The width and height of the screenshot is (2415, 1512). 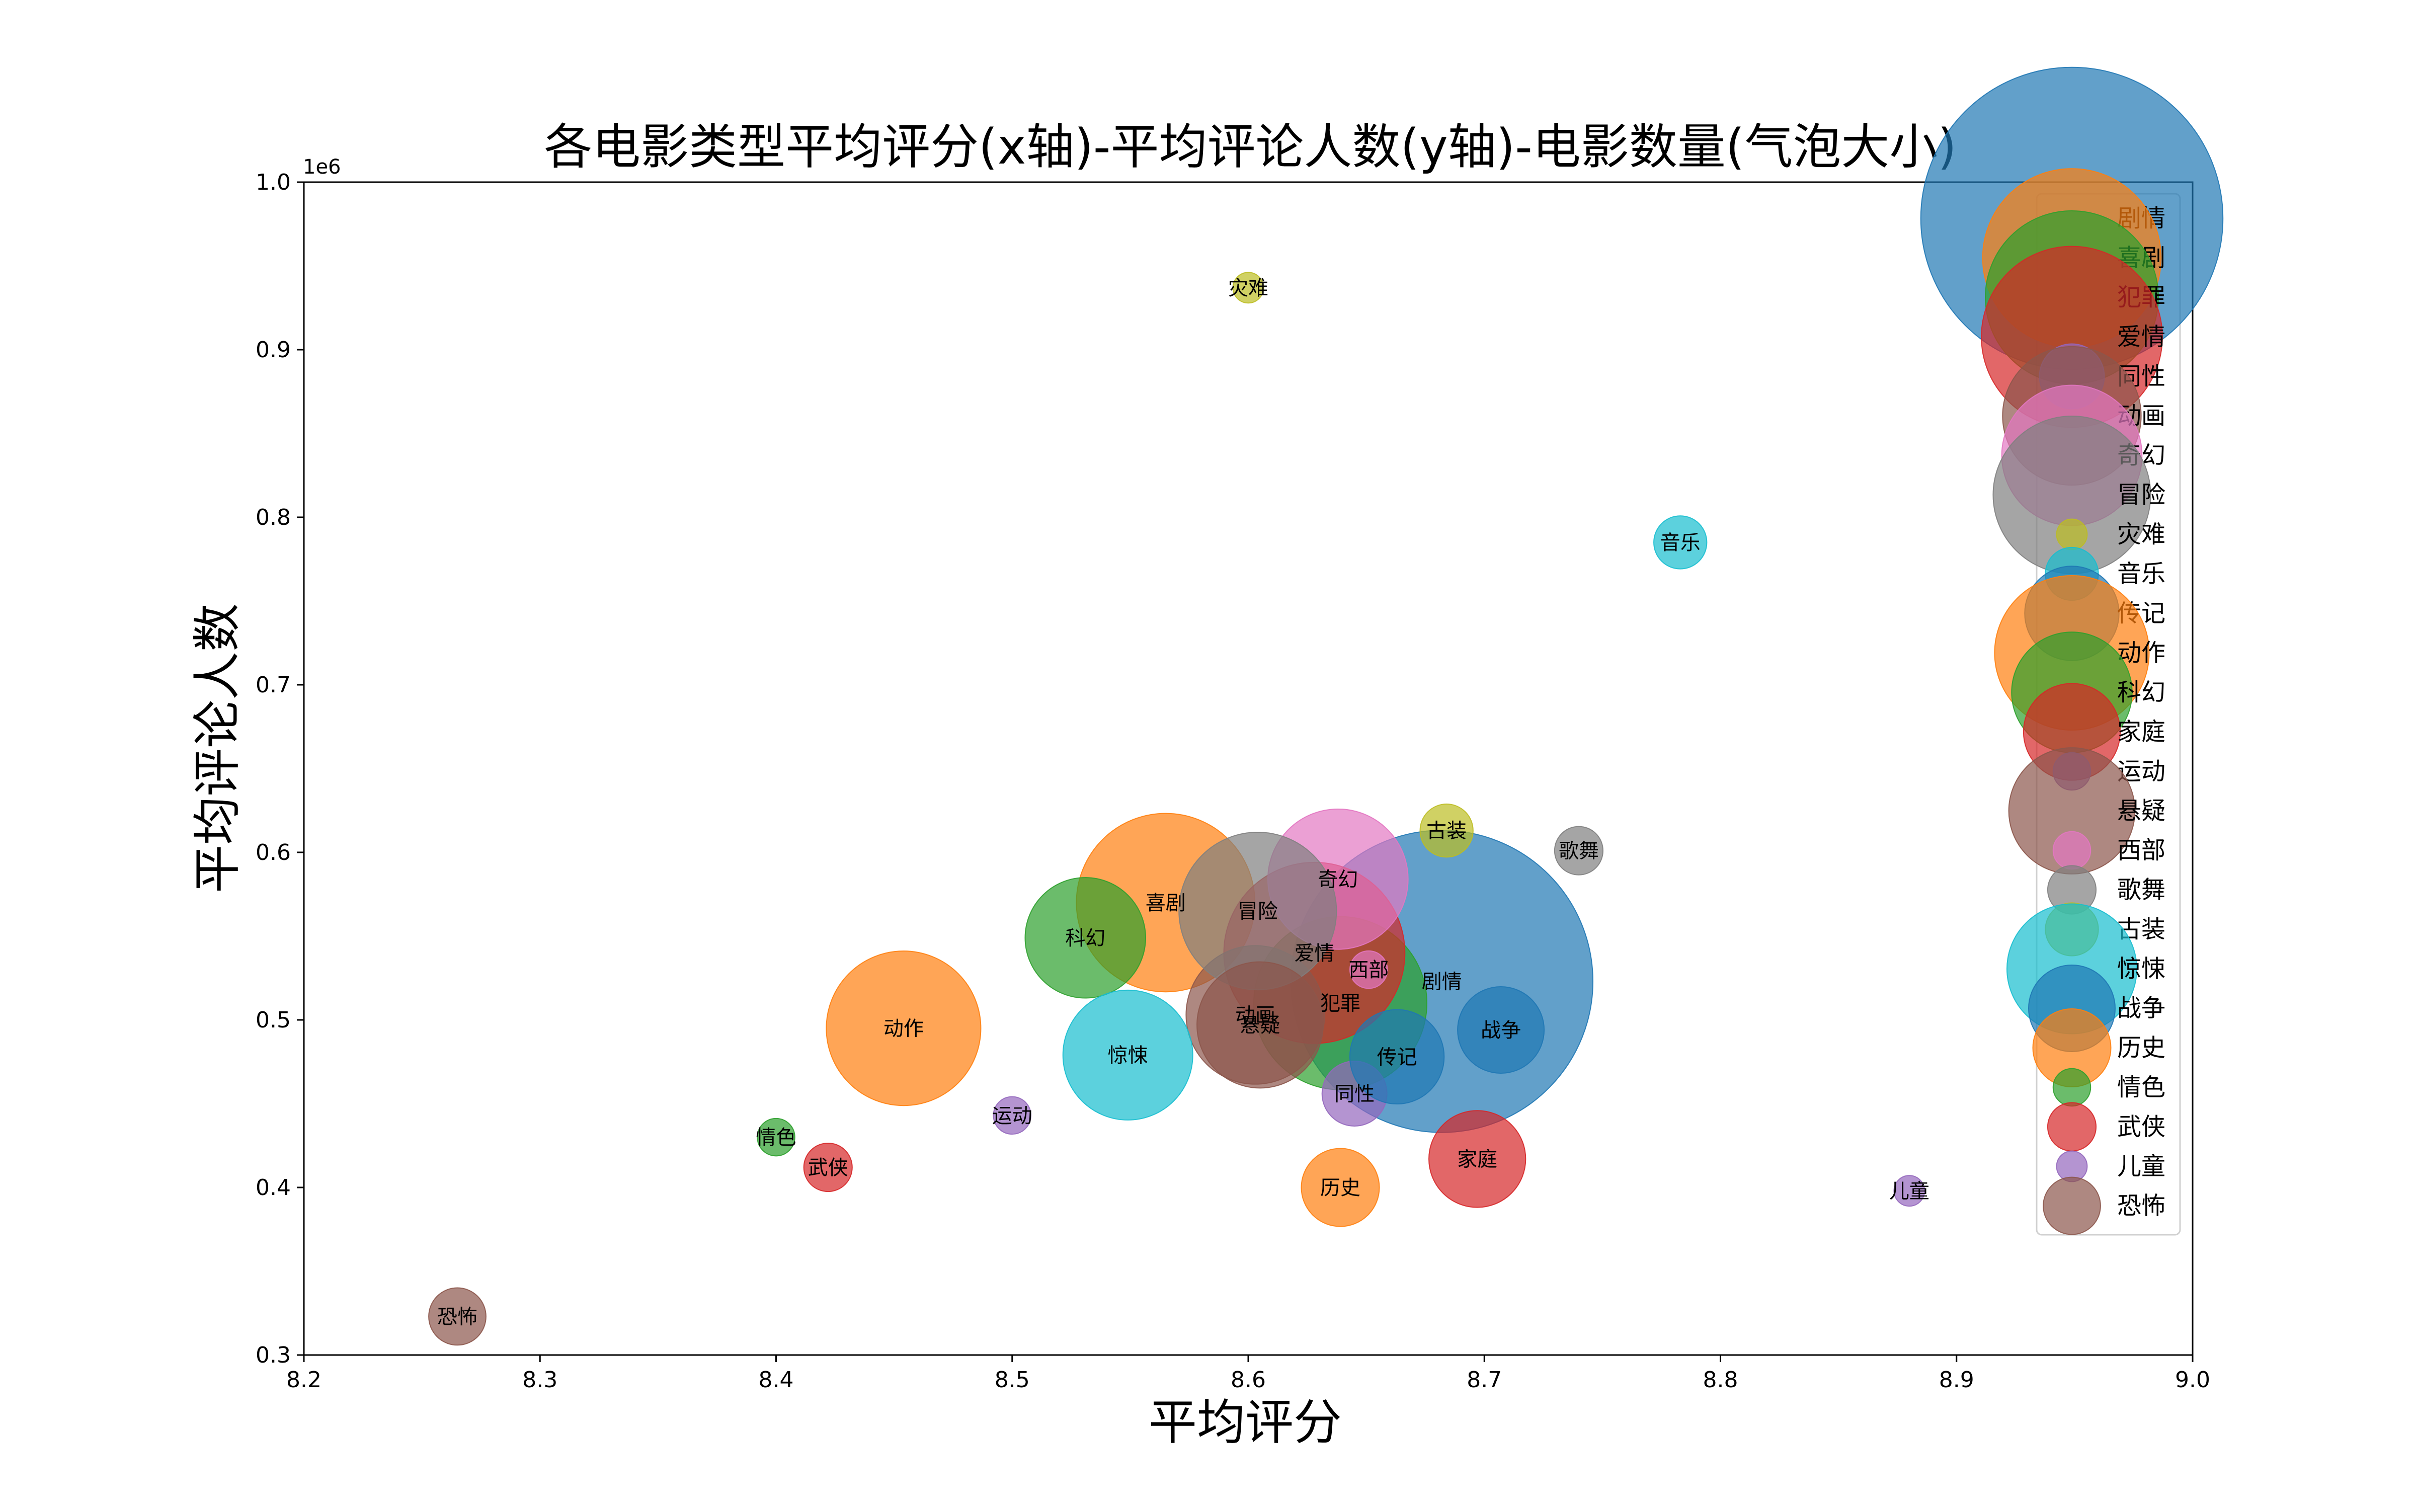 I want to click on x-axis: 8.2 8.3 8.4 8.5 8.6 8.7 8.8 8.9 9.0, so click(x=1248, y=1374).